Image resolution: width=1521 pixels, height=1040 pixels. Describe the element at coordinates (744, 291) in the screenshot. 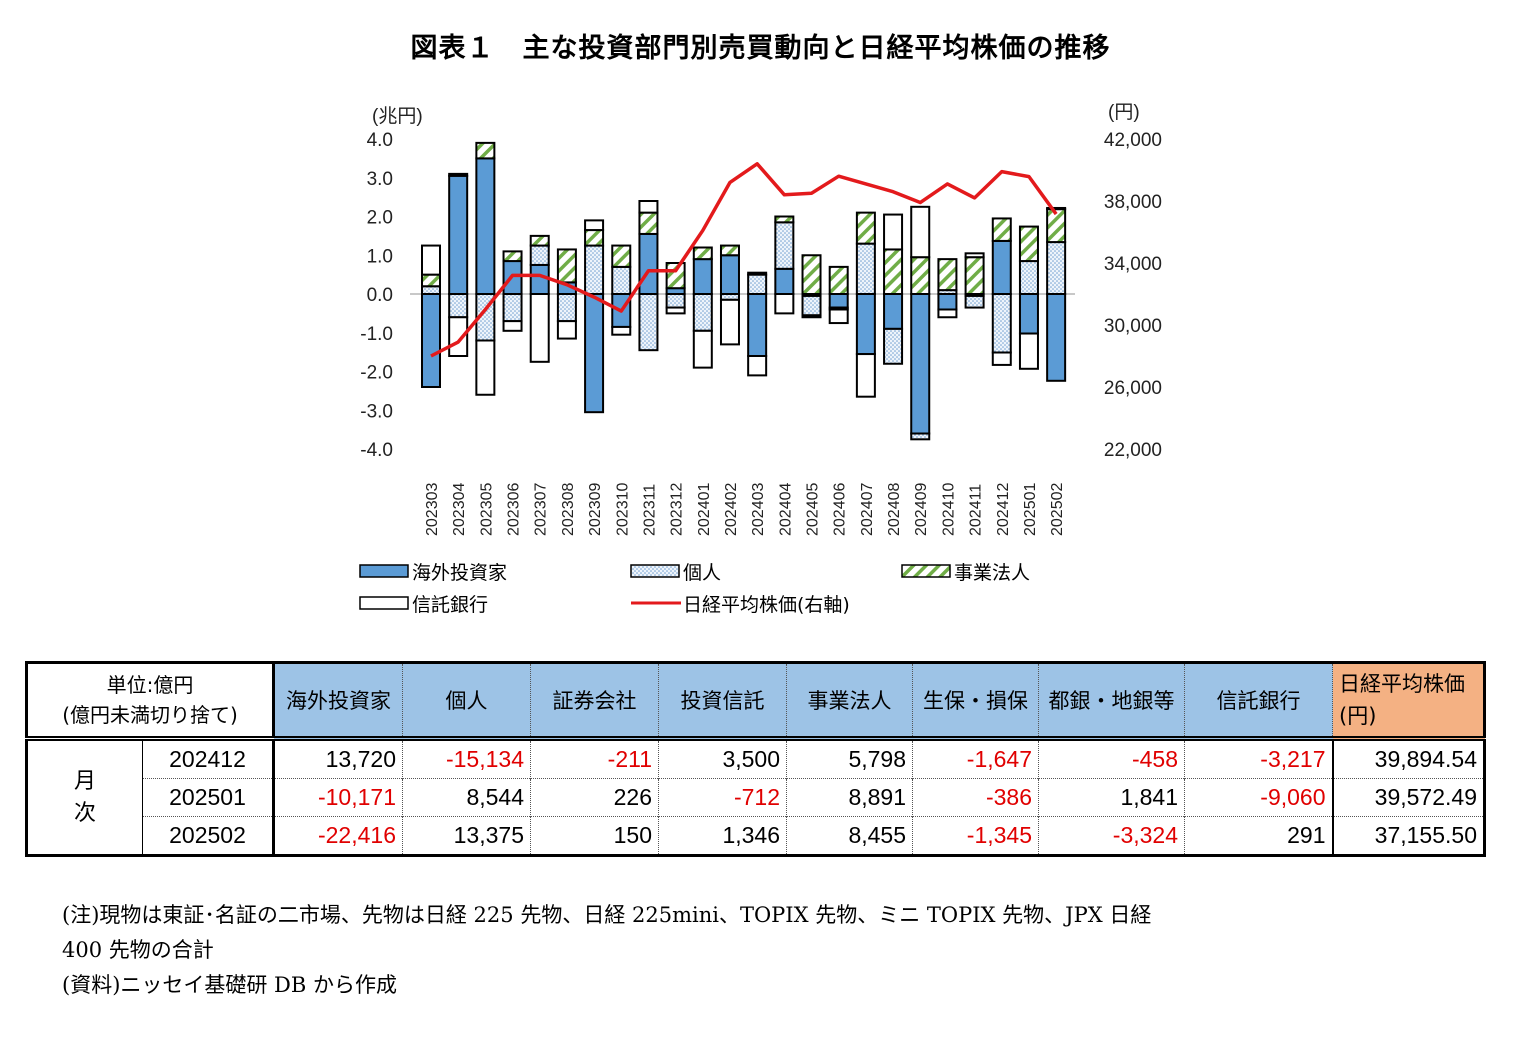

I see `bars` at that location.